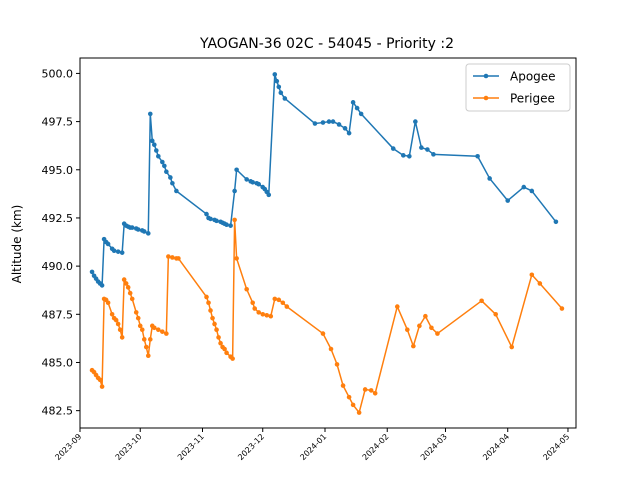  Describe the element at coordinates (58, 122) in the screenshot. I see `y-tick-label: 497.5` at that location.